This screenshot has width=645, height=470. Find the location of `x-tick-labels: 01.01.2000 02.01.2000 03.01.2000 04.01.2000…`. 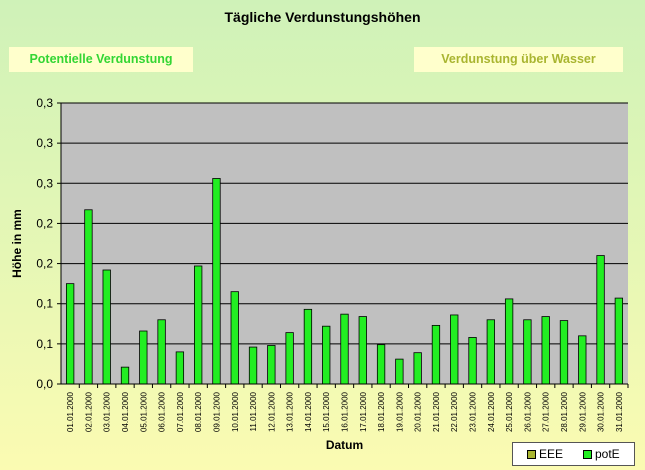

x-tick-labels: 01.01.2000 02.01.2000 03.01.2000 04.01.2000… is located at coordinates (345, 411).